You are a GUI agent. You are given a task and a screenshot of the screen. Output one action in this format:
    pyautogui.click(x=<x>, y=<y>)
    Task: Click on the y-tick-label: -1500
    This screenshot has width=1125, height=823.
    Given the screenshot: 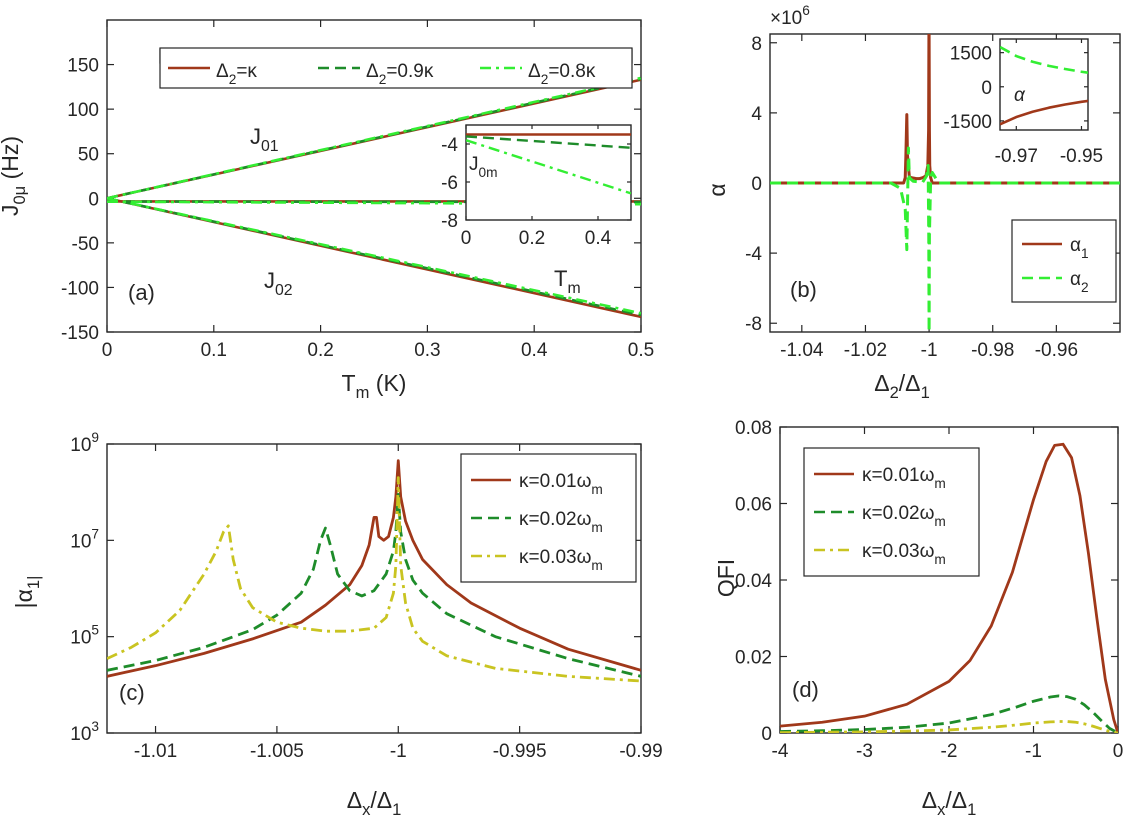 What is the action you would take?
    pyautogui.click(x=967, y=122)
    